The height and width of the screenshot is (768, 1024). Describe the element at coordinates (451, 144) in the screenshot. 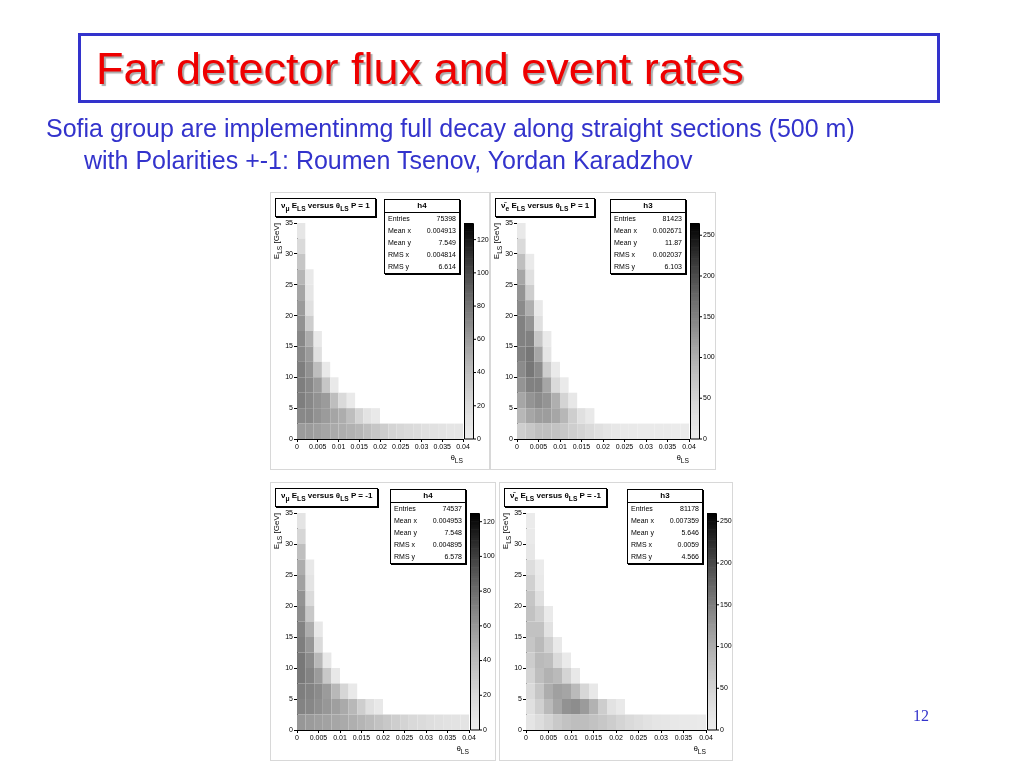

I see `text: Sofia group are implementinmg full decay along straight sections (500 m) with Polarities +-1: Roumen Tsenov, Yordan Karadzhov` at that location.